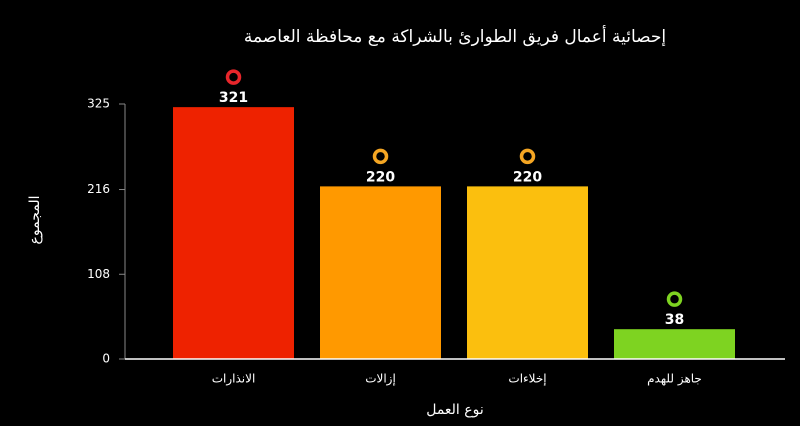 The image size is (800, 426). I want to click on data-label: 38, so click(674, 320).